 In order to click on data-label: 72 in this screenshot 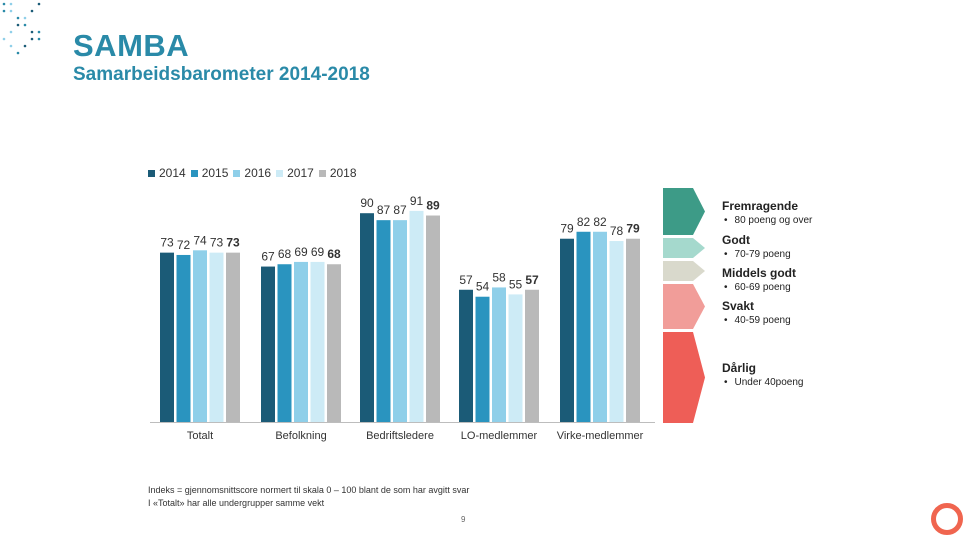, I will do `click(184, 245)`.